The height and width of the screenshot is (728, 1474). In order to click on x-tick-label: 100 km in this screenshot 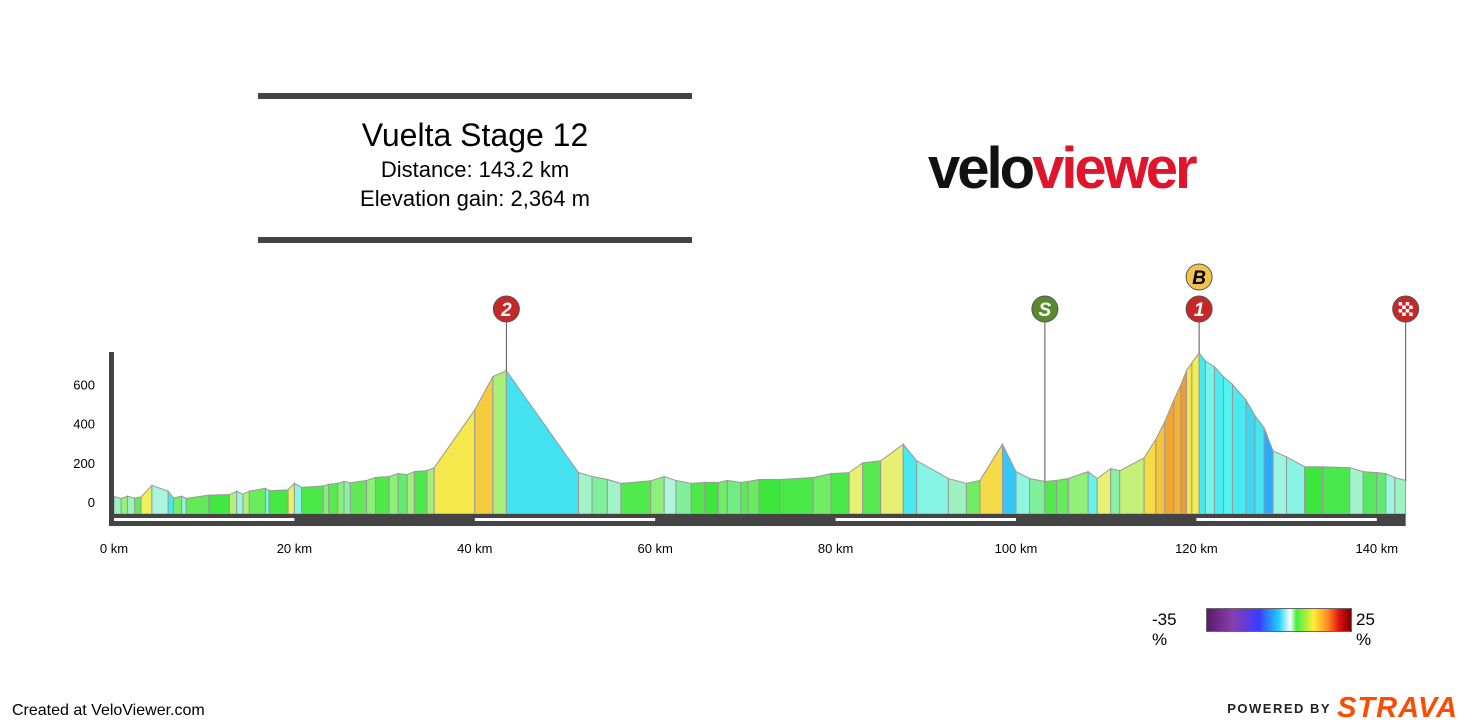, I will do `click(1016, 548)`.